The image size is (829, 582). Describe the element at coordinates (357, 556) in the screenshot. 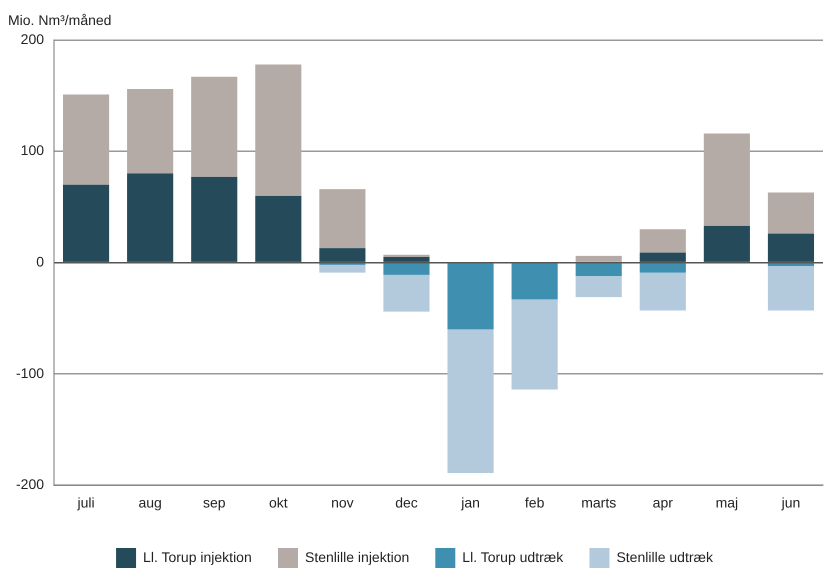

I see `legend-label: Stenlille injektion` at that location.